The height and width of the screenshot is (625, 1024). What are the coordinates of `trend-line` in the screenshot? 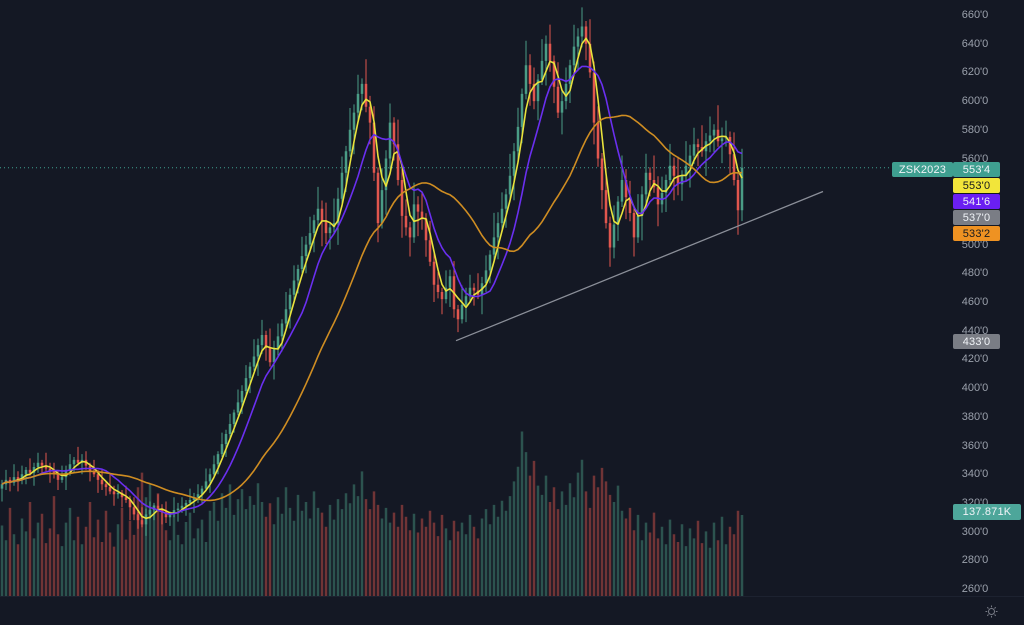 It's located at (639, 266).